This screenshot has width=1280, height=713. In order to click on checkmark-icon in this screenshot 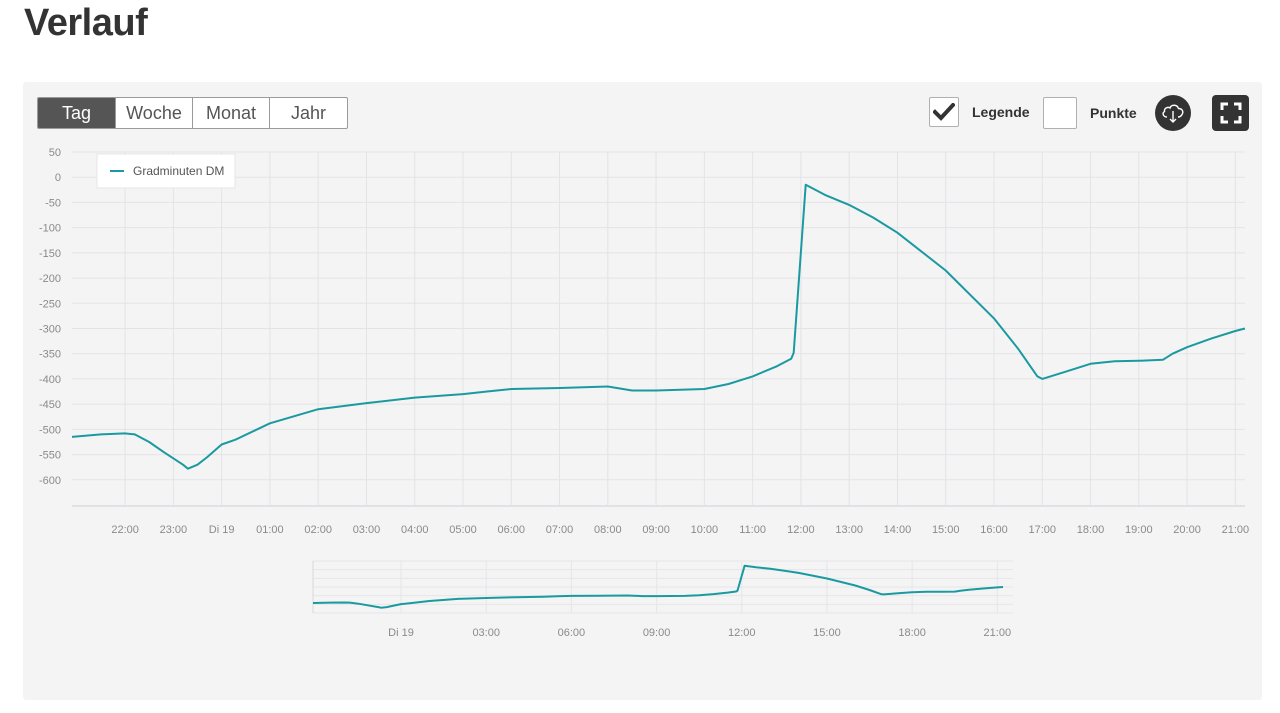, I will do `click(944, 112)`.